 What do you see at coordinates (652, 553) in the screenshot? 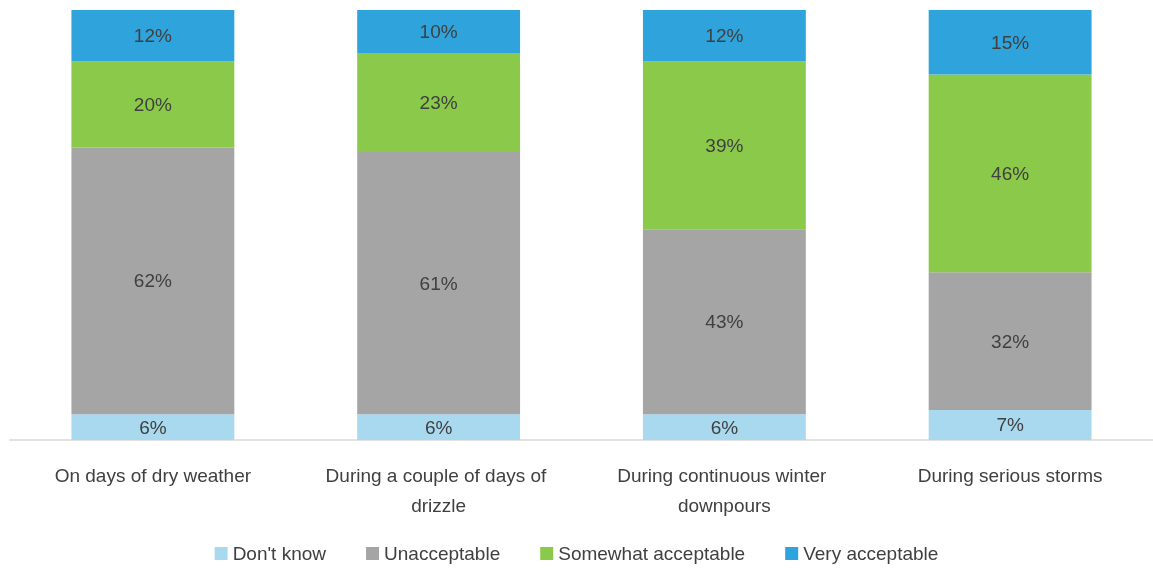
I see `legend-label: Somewhat acceptable` at bounding box center [652, 553].